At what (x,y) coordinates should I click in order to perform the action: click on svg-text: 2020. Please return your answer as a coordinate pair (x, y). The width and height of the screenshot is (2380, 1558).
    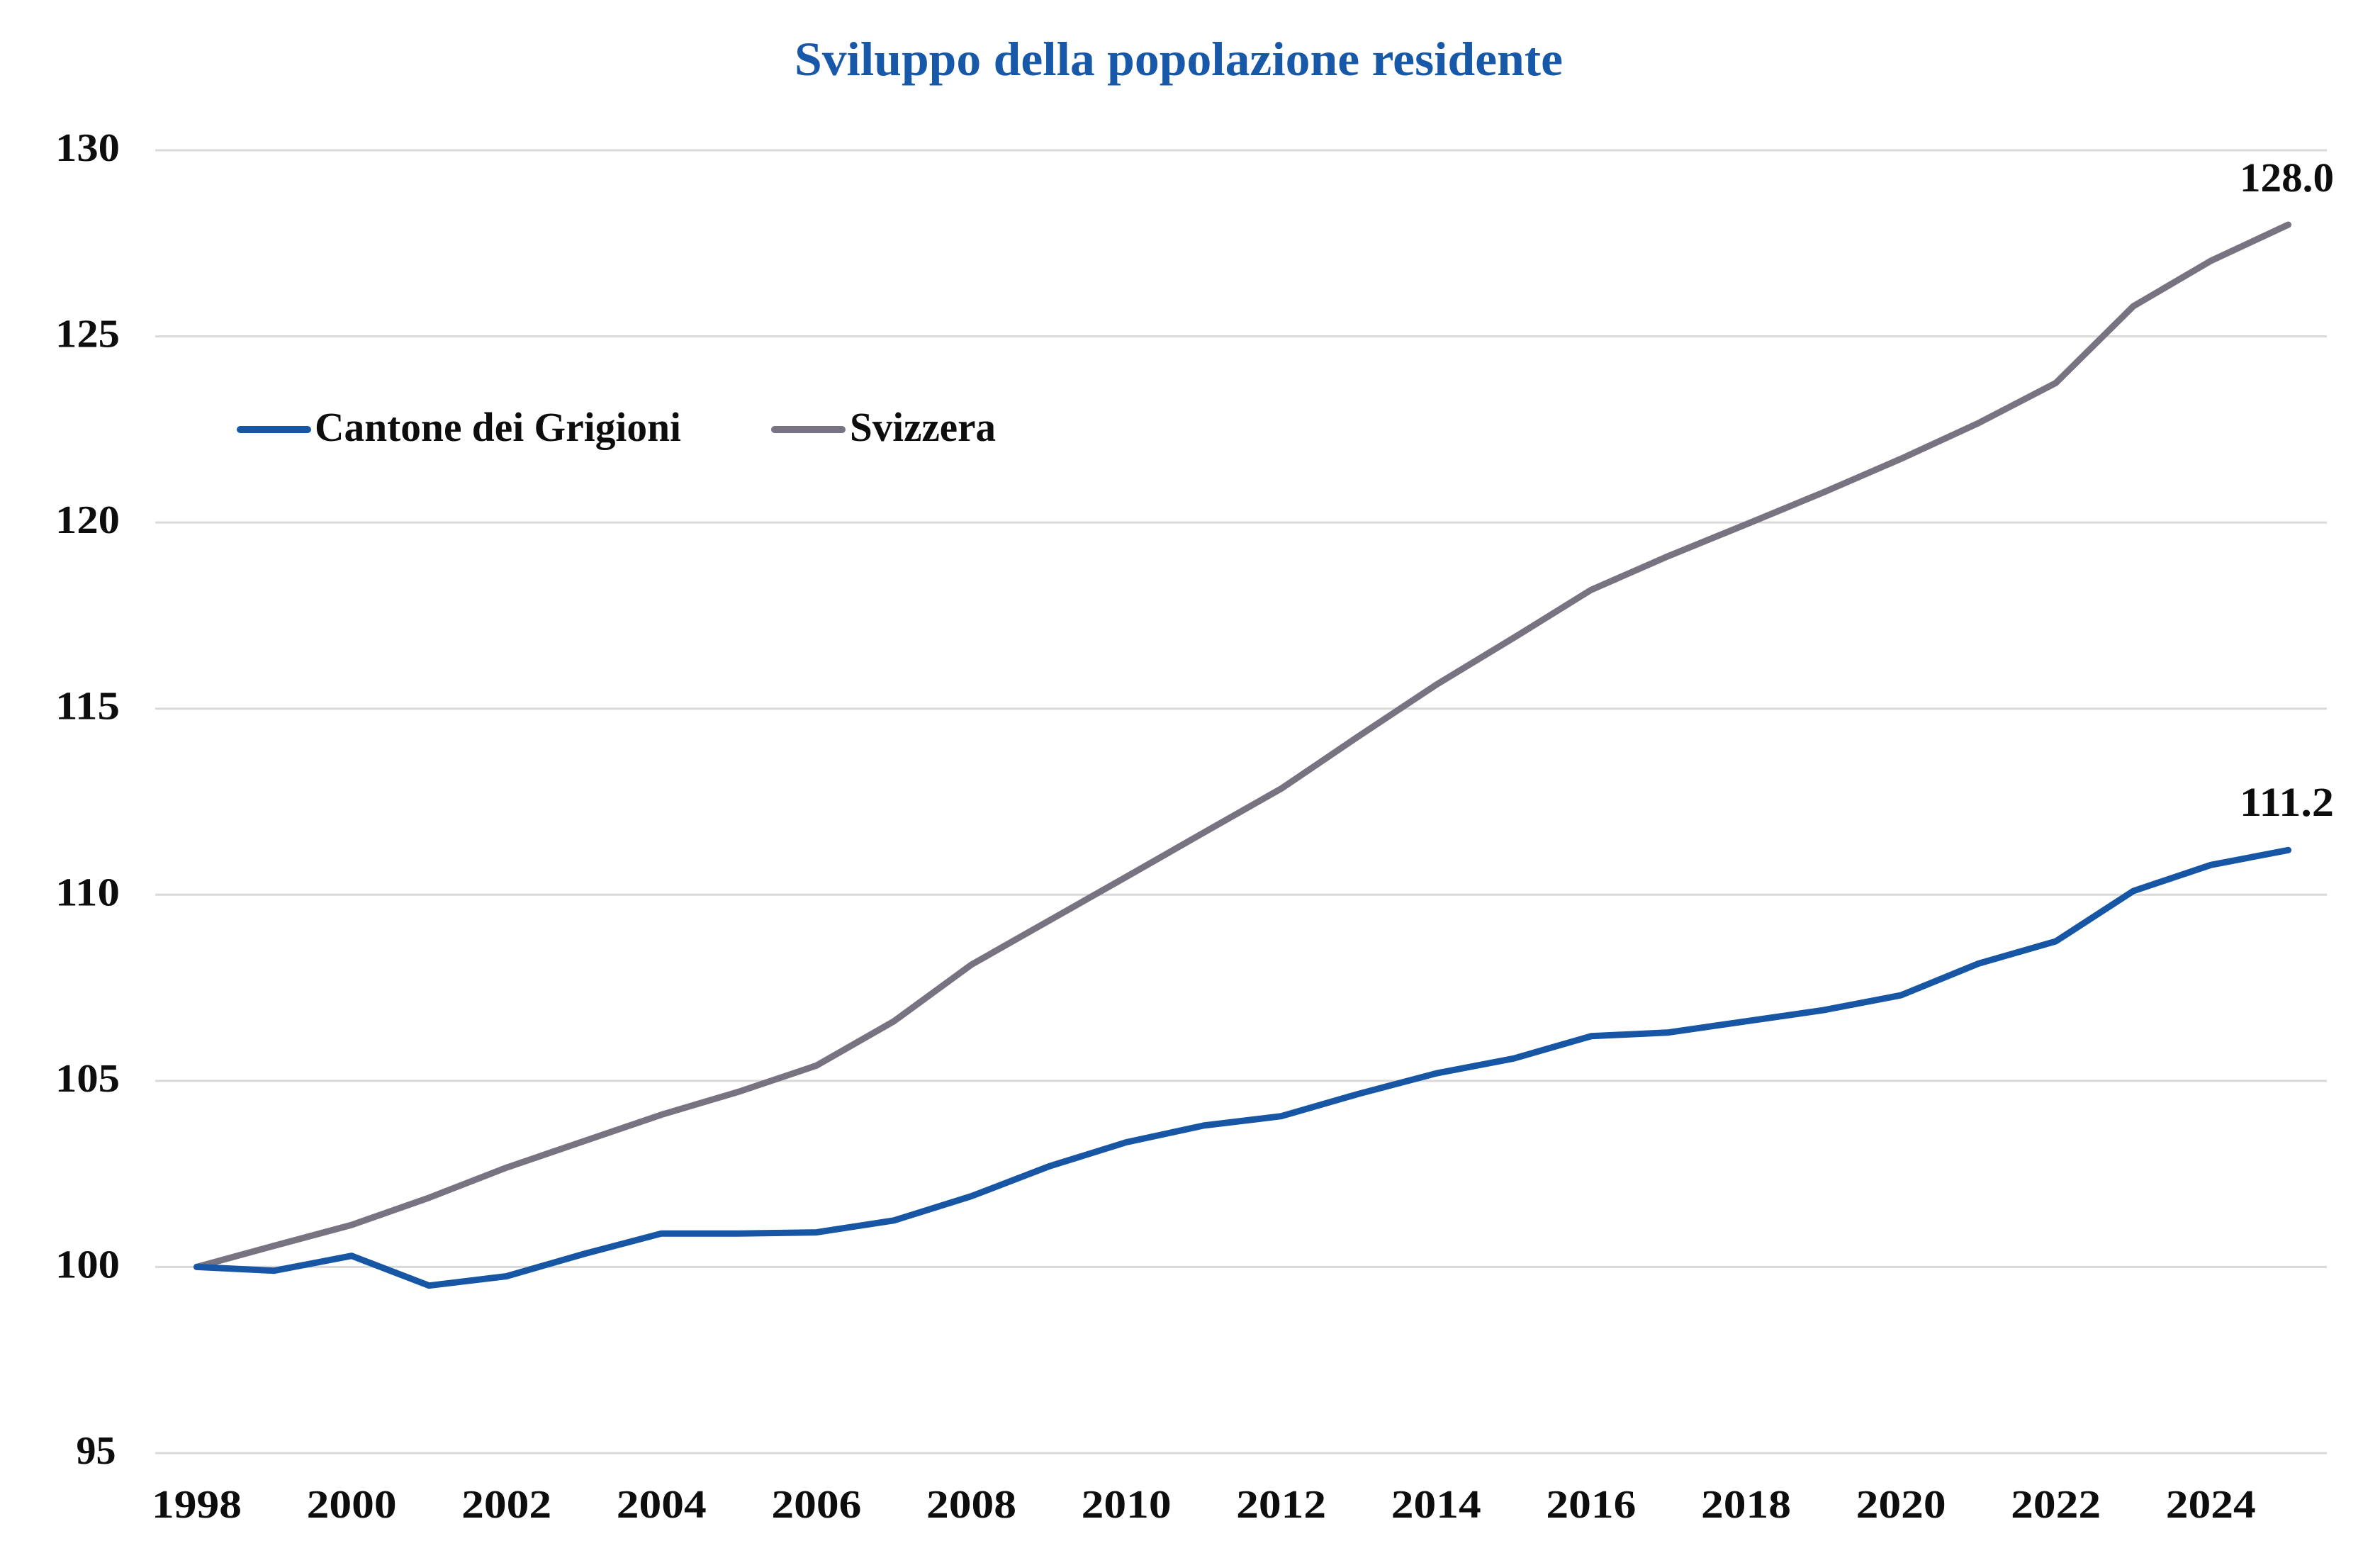
    Looking at the image, I should click on (1901, 1505).